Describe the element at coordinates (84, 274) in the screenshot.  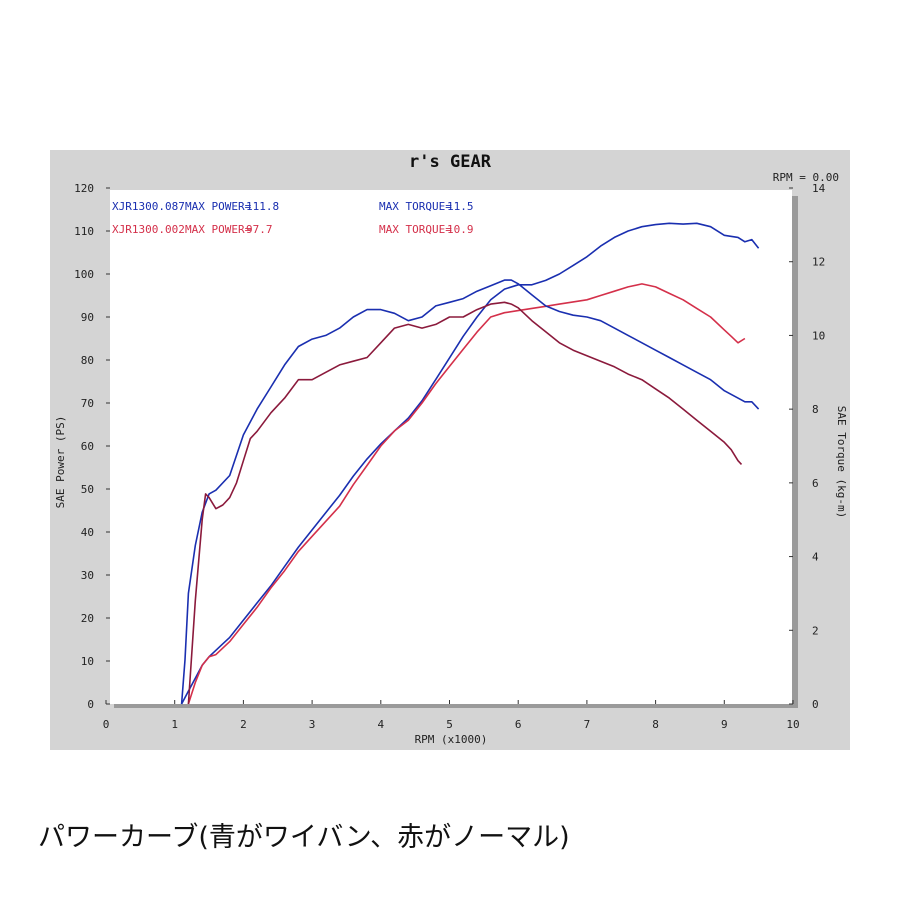
I see `y-left-tick-label: 100` at that location.